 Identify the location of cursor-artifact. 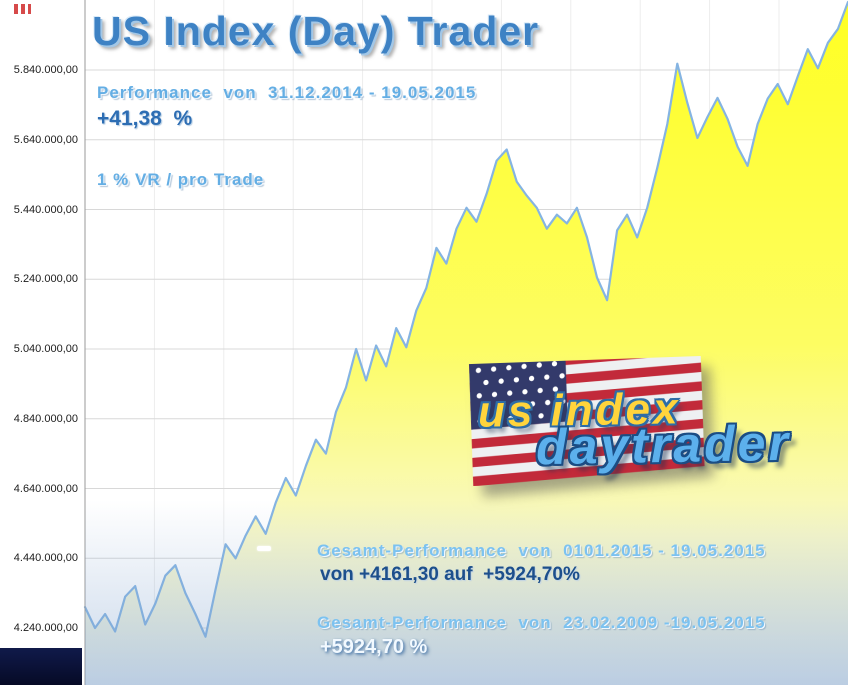
(264, 548).